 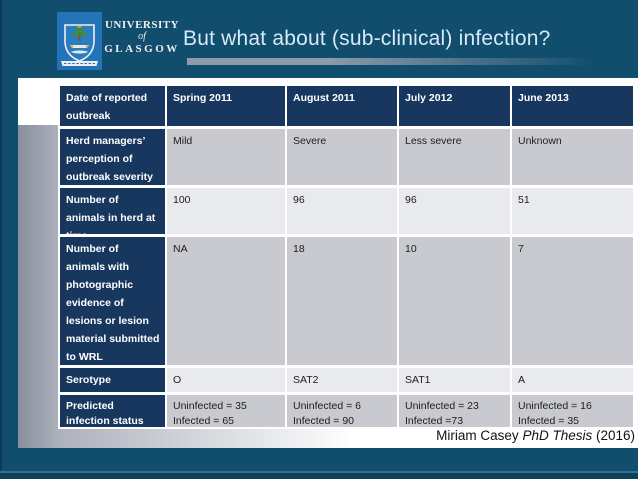 What do you see at coordinates (1, 239) in the screenshot?
I see `left-edge-decoration` at bounding box center [1, 239].